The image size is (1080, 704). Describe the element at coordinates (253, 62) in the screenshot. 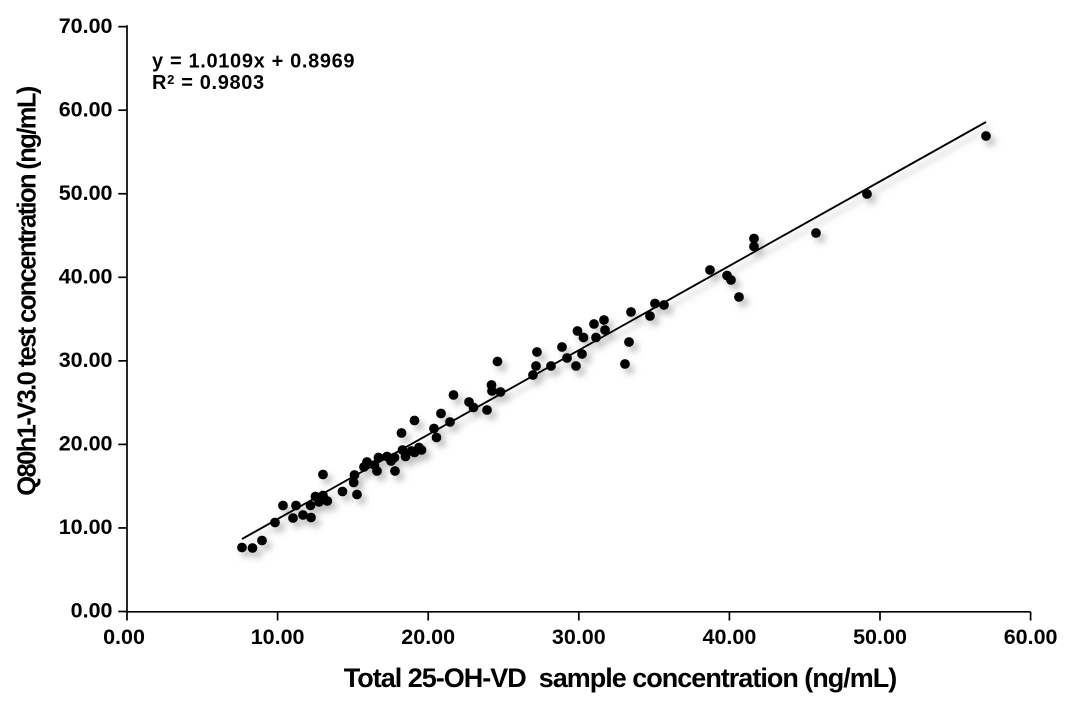

I see `svg-text: y = 1.0109x + 0.8969` at that location.